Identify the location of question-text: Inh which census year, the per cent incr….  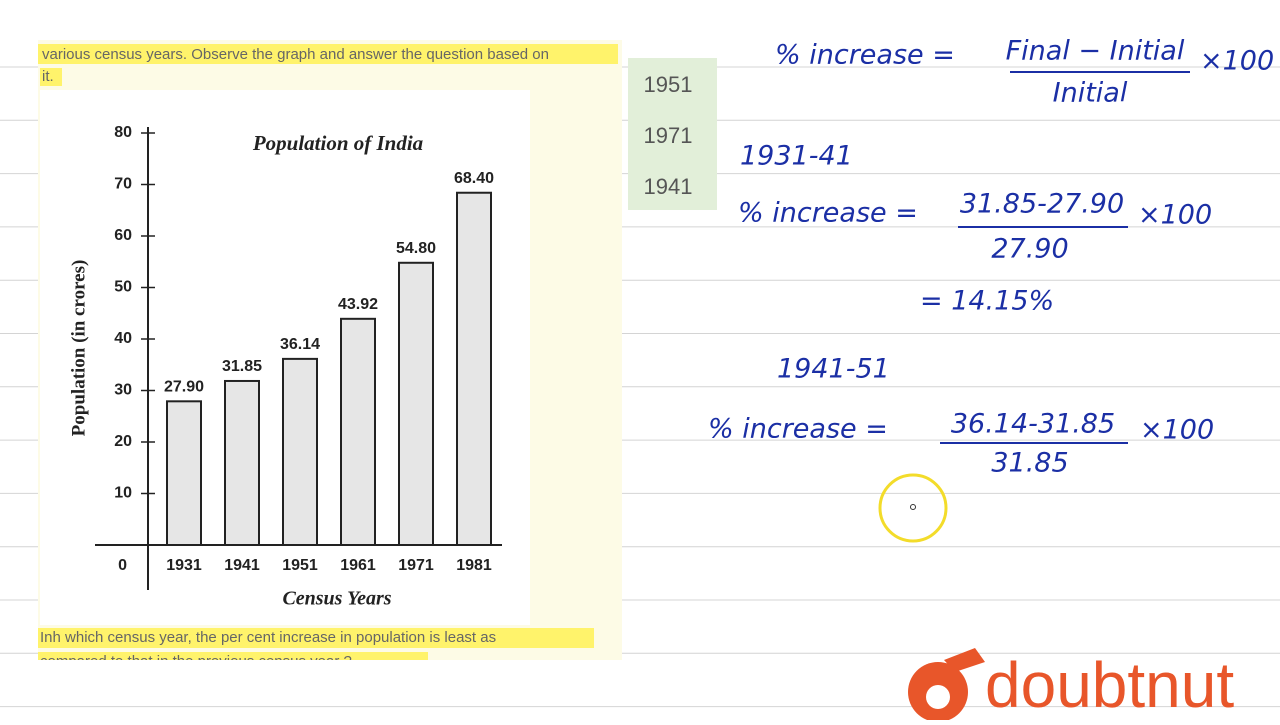
(268, 637).